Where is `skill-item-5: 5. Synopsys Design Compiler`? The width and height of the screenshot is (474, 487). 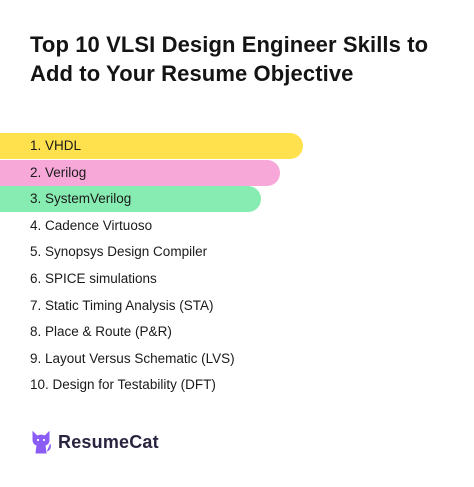
skill-item-5: 5. Synopsys Design Compiler is located at coordinates (237, 252).